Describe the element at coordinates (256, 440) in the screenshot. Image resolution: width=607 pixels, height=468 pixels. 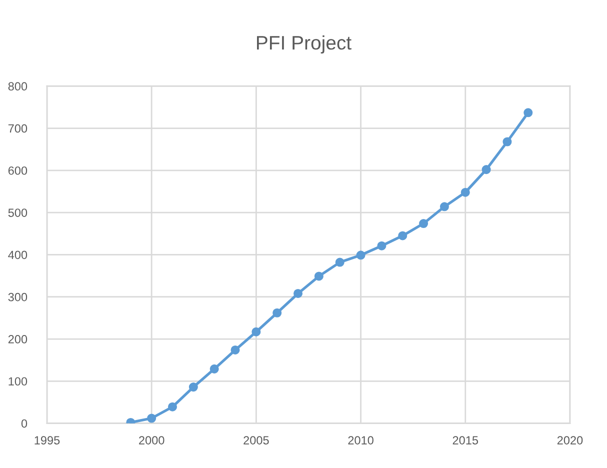
I see `x-tick-label: 2005` at that location.